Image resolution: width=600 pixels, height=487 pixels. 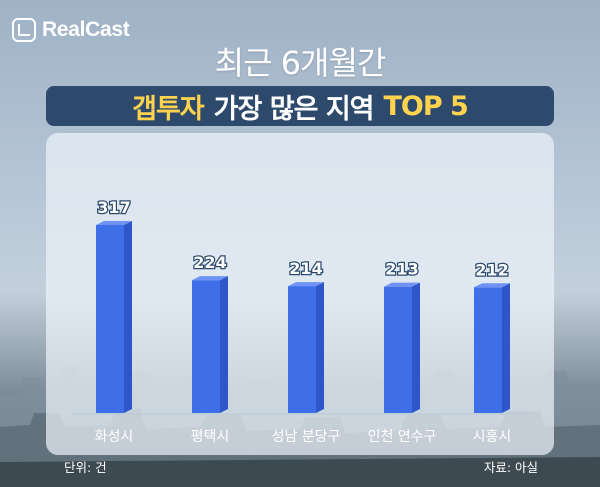 What do you see at coordinates (210, 437) in the screenshot?
I see `category-label-2: 평택시` at bounding box center [210, 437].